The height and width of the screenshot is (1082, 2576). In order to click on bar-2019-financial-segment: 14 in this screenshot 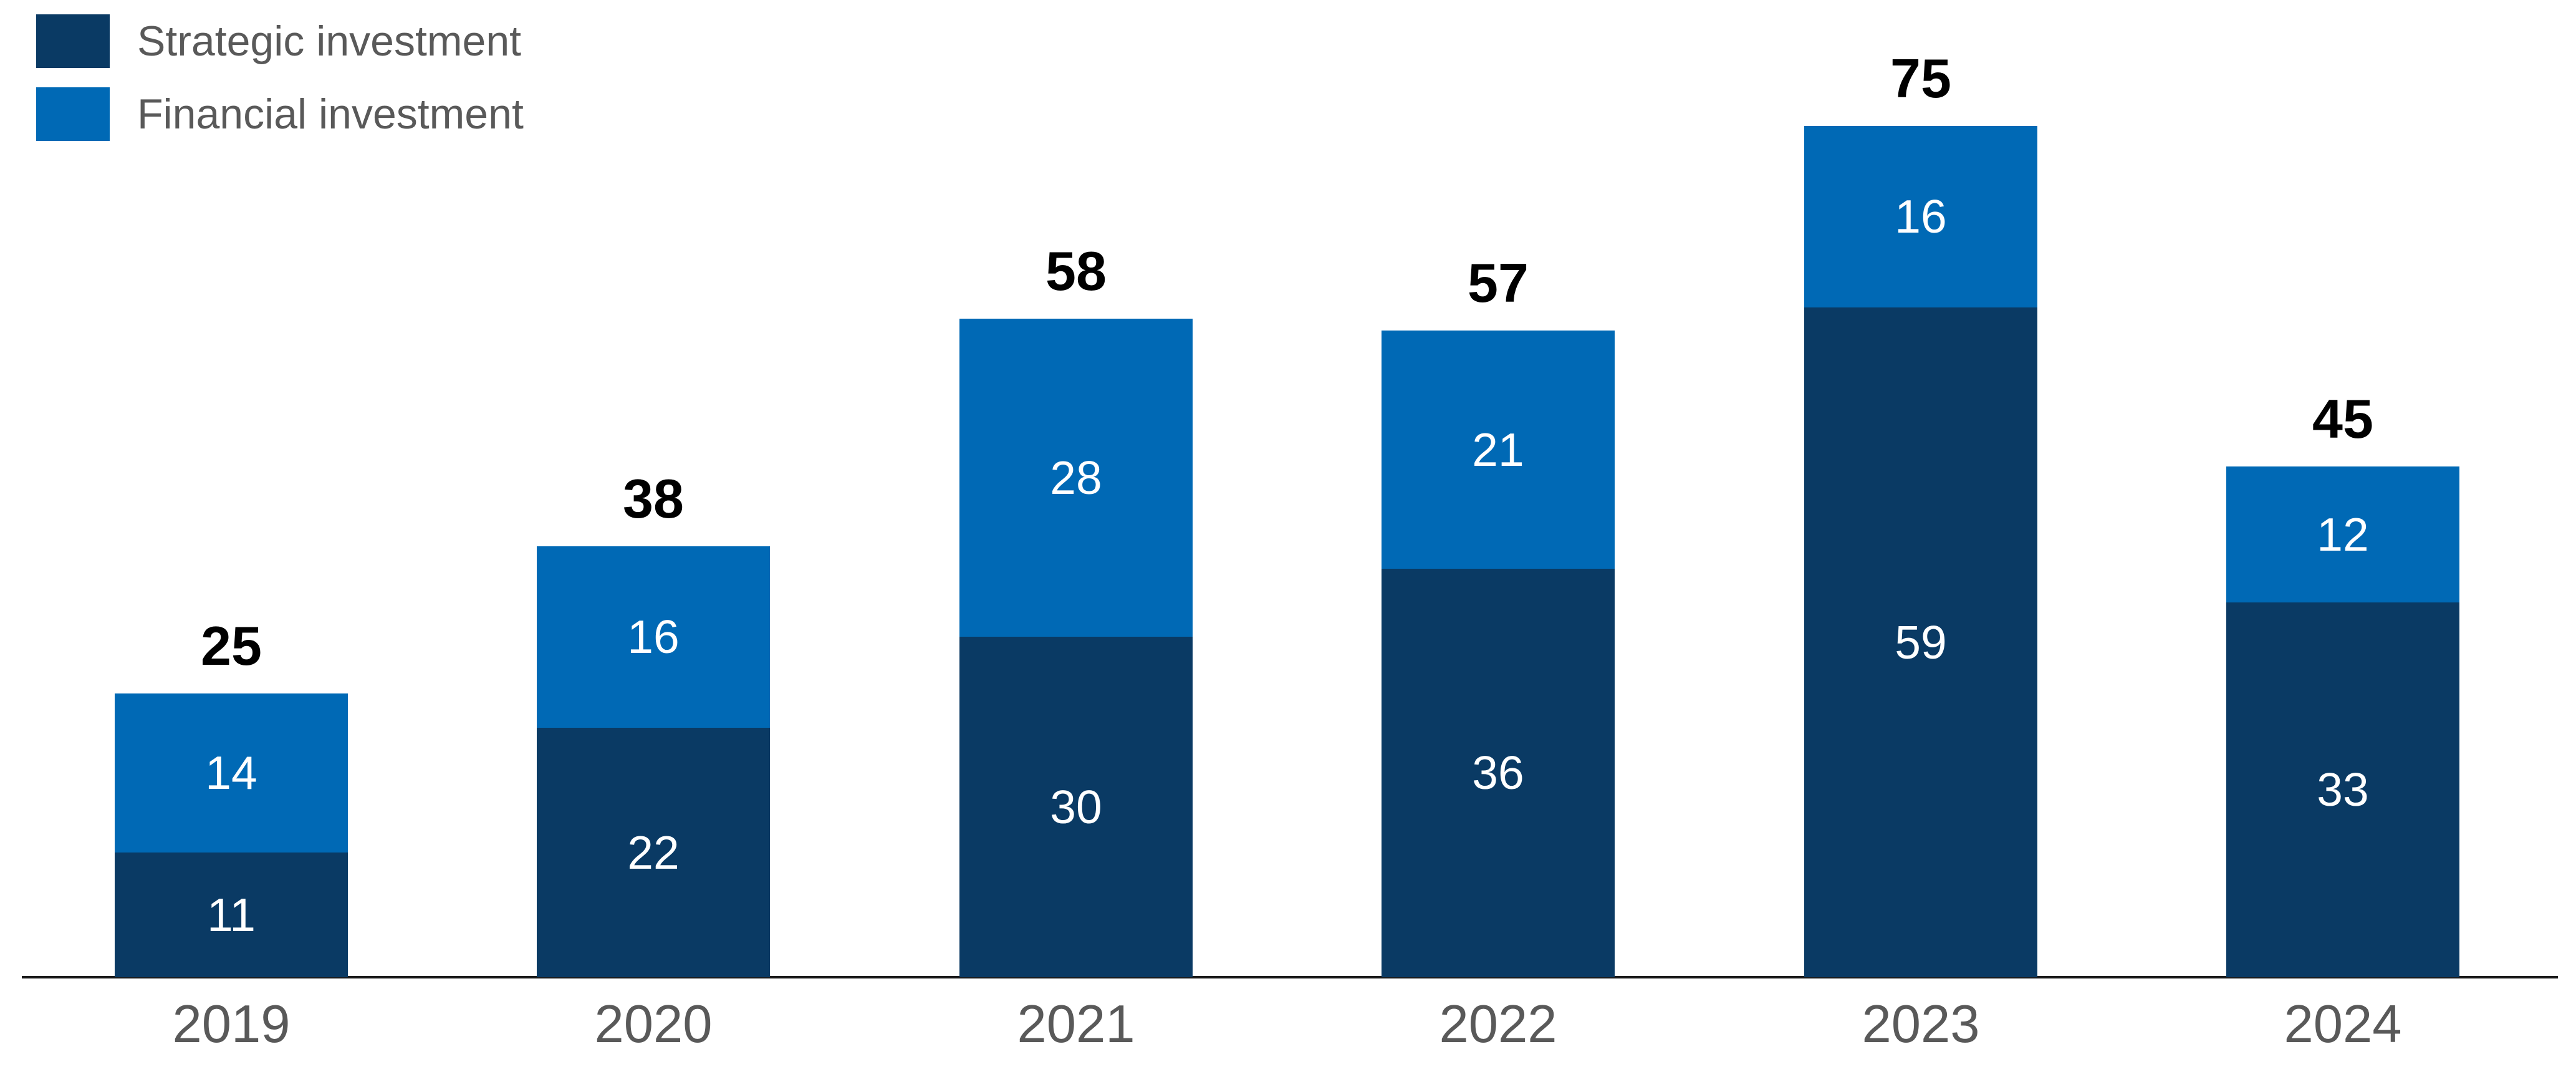, I will do `click(231, 773)`.